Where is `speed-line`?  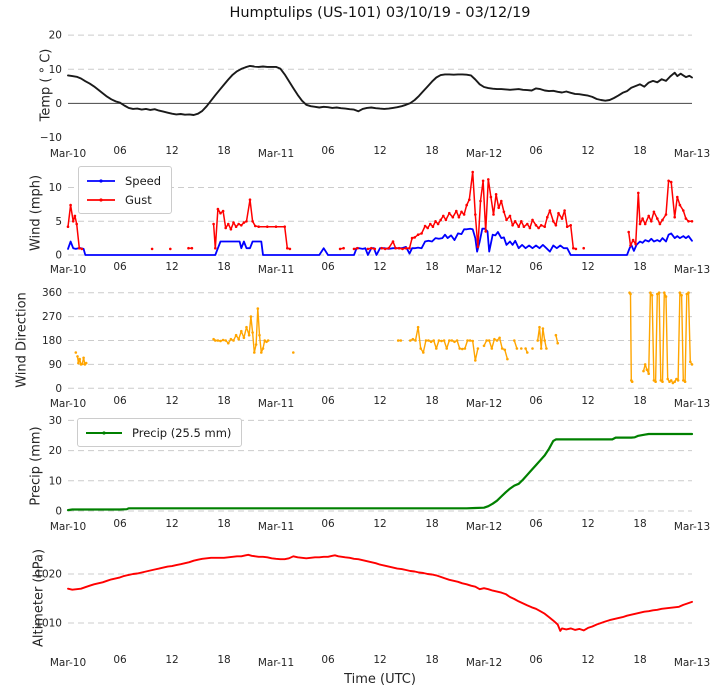
speed-line is located at coordinates (380, 241).